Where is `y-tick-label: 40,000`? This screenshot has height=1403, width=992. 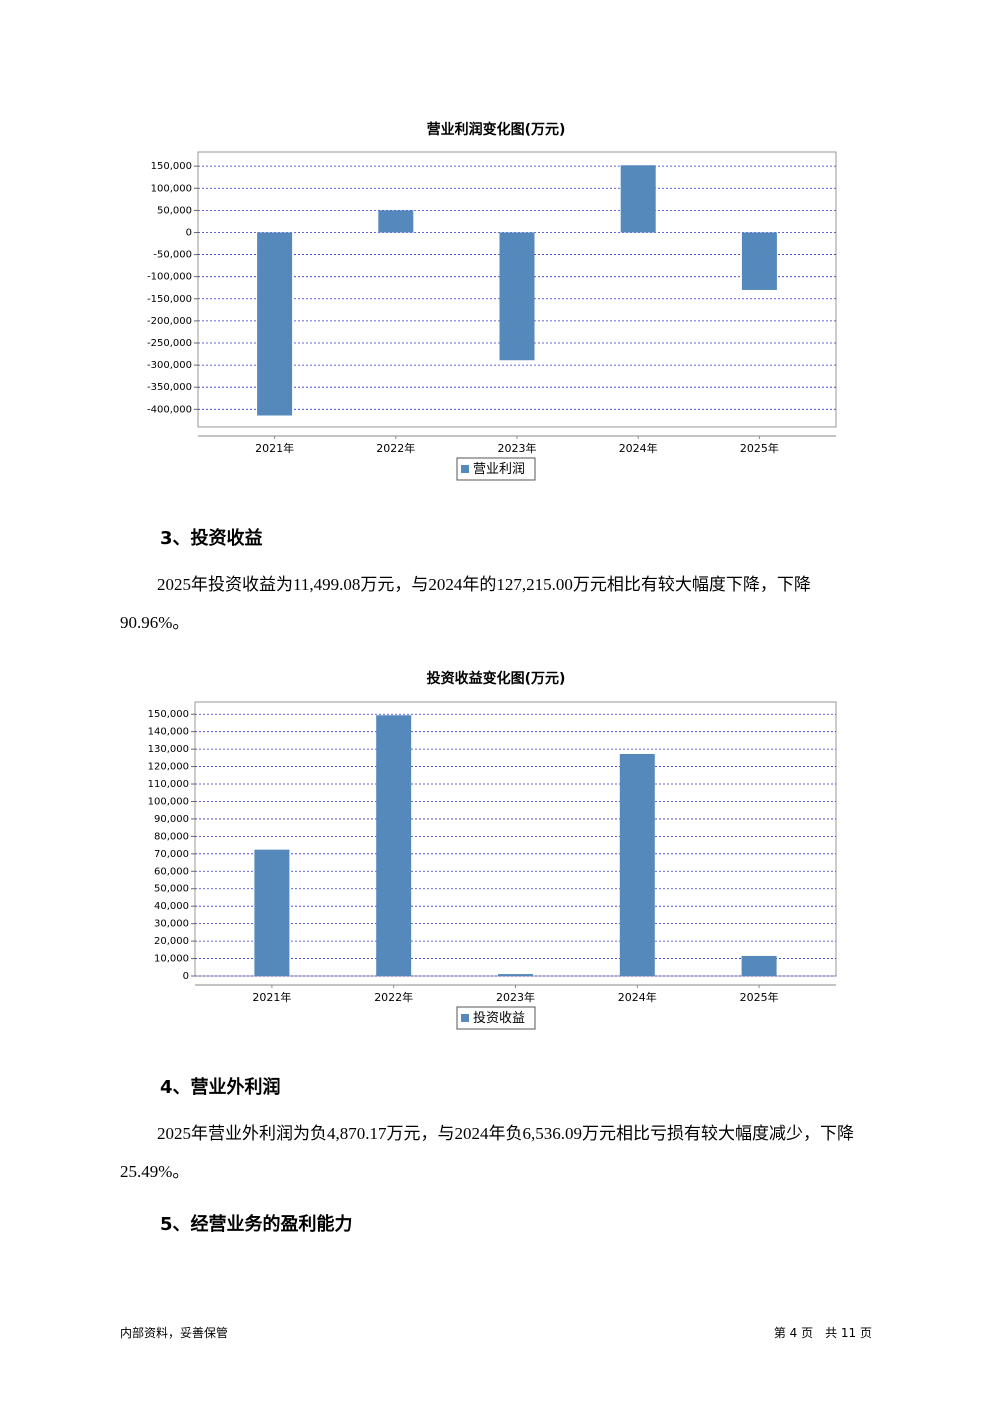 y-tick-label: 40,000 is located at coordinates (171, 906).